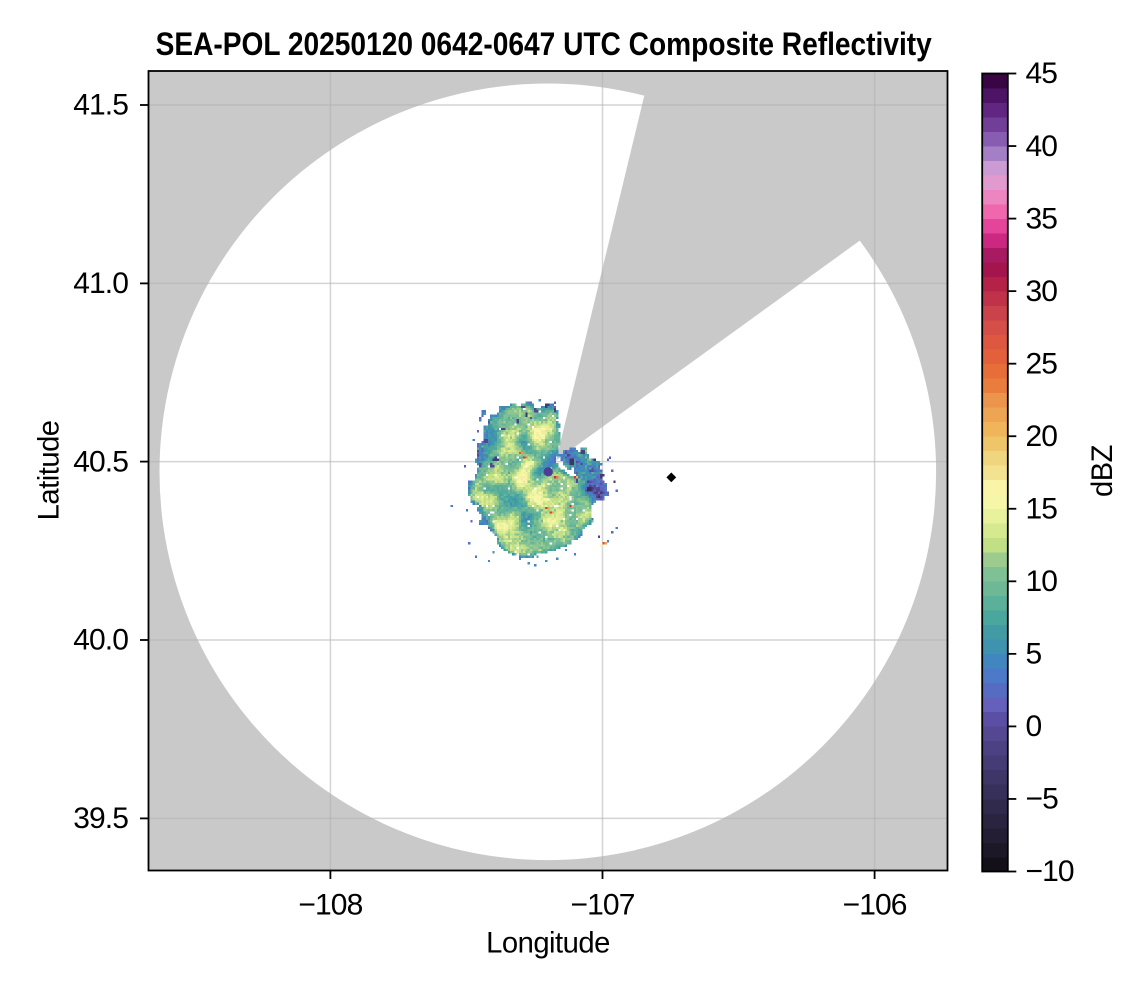 Image resolution: width=1146 pixels, height=990 pixels. Describe the element at coordinates (100, 640) in the screenshot. I see `svg-text: 40.0` at that location.